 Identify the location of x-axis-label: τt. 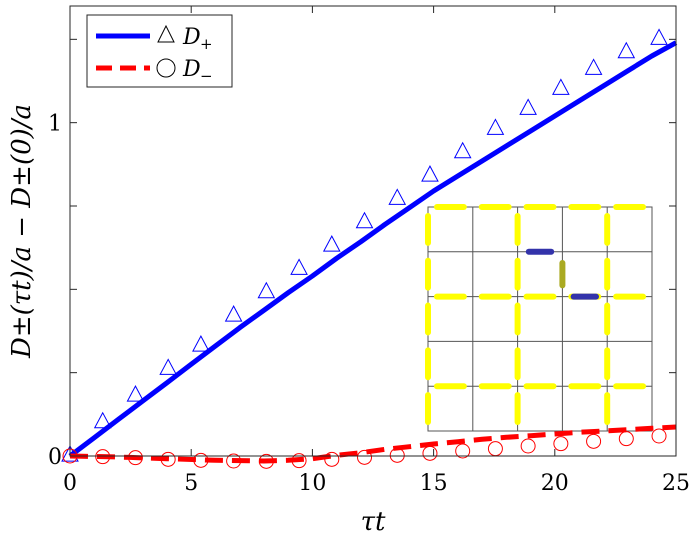
(373, 522).